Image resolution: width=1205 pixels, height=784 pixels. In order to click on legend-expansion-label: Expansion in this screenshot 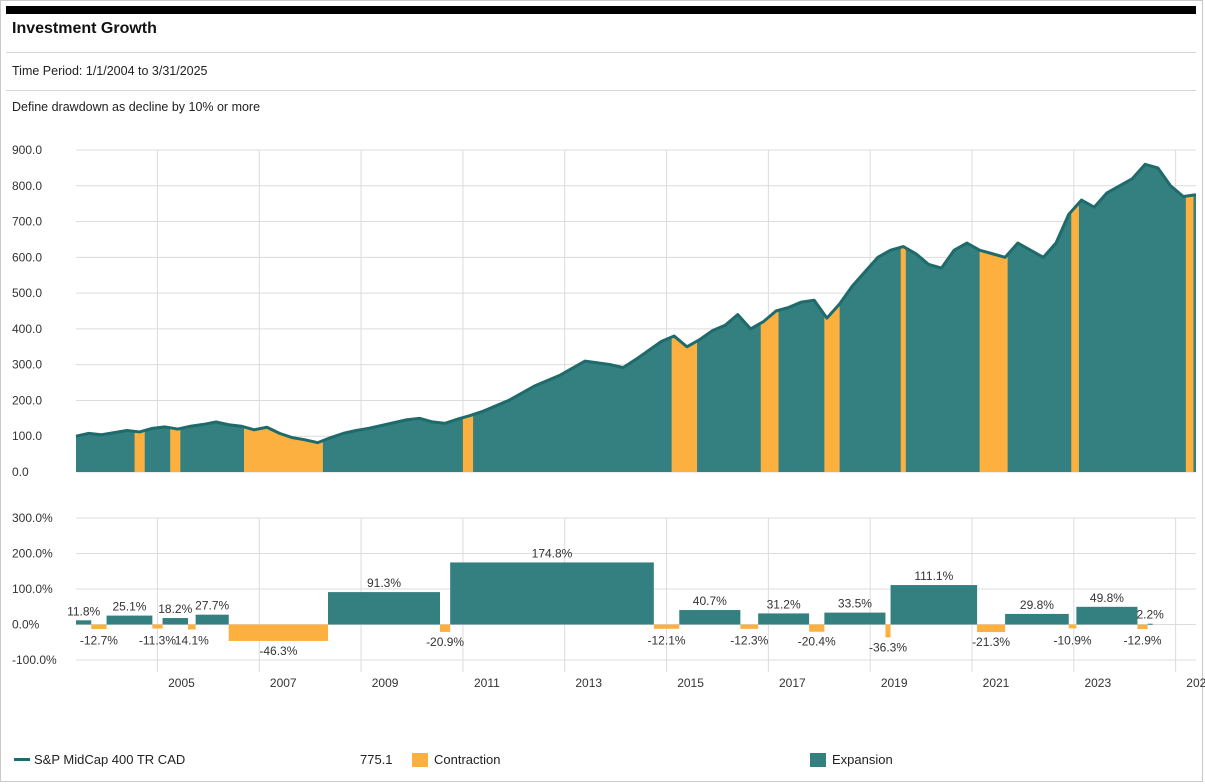, I will do `click(862, 759)`.